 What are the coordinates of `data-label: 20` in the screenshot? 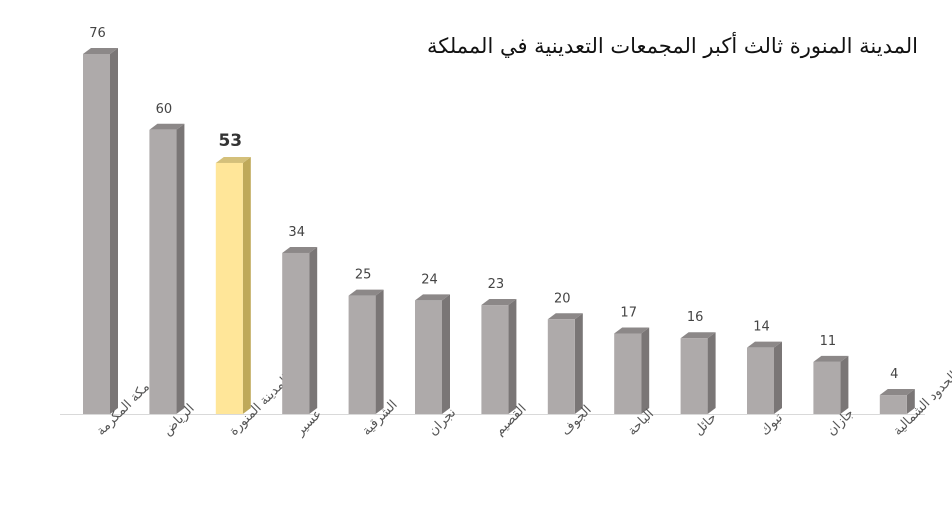 It's located at (562, 298).